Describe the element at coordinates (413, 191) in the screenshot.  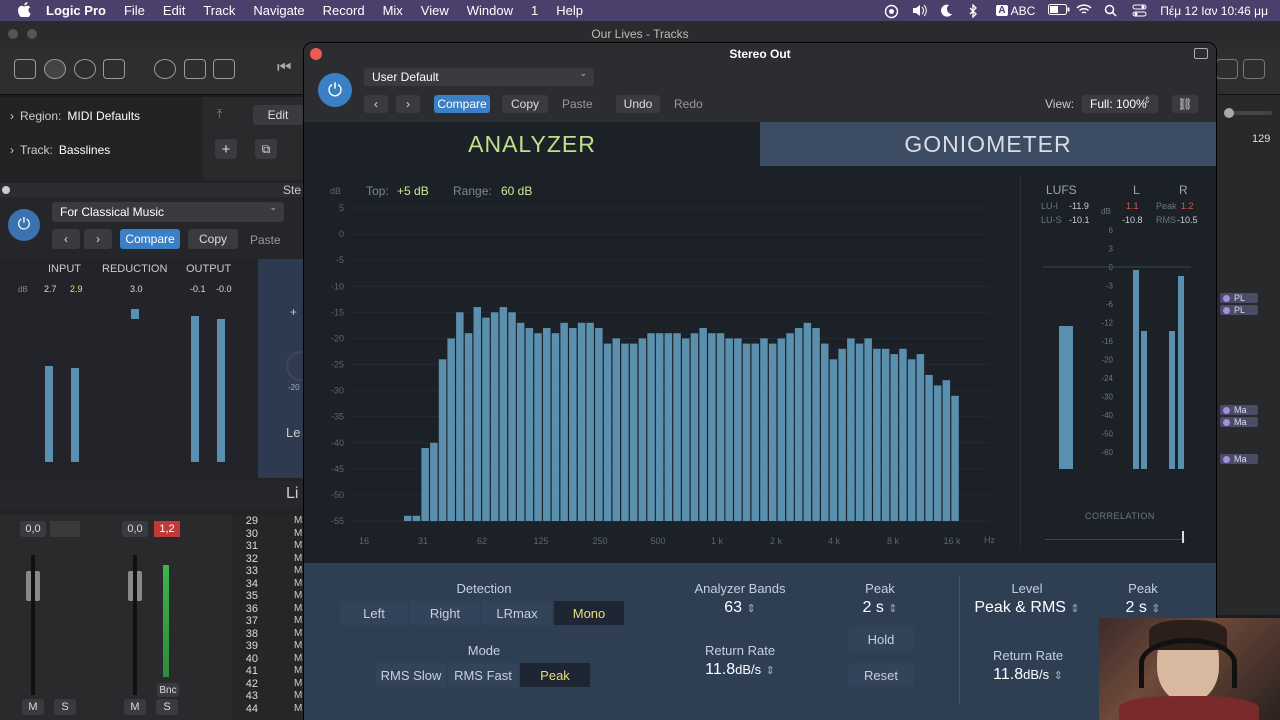
I see `top-value: +5 dB` at that location.